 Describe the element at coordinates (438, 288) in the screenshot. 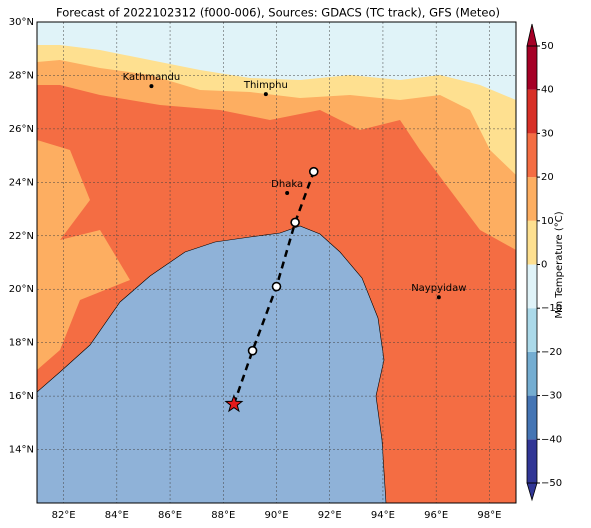

I see `city-label: Naypyidaw` at that location.